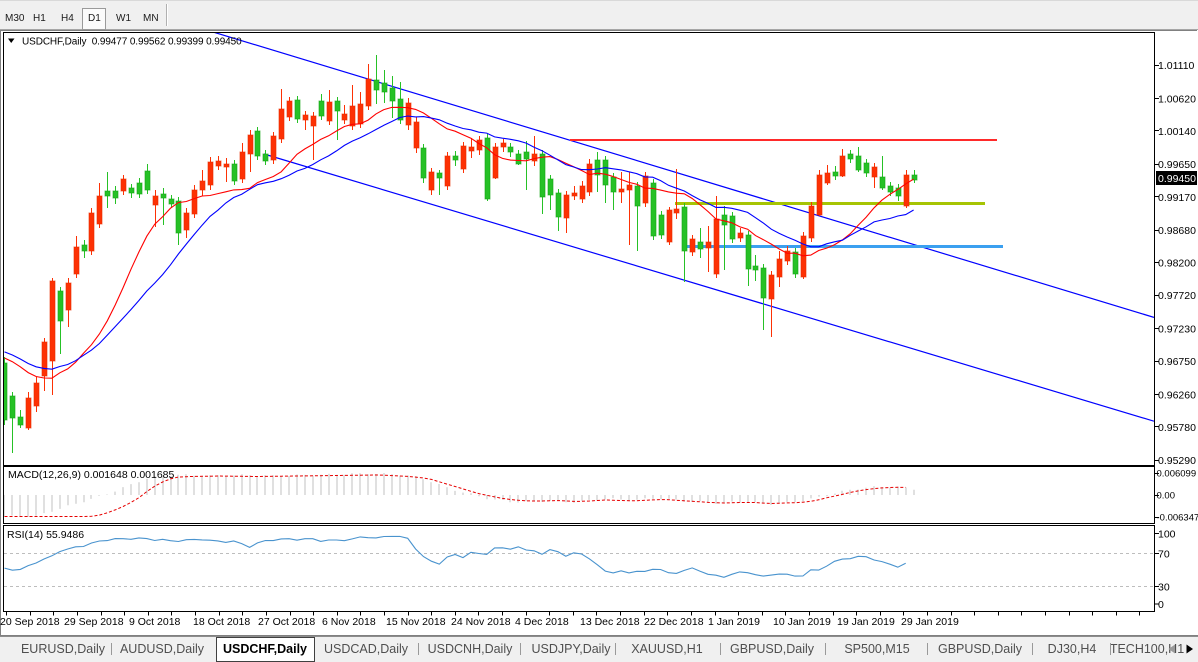 Image resolution: width=1198 pixels, height=662 pixels. I want to click on svg-text: H1, so click(39, 18).